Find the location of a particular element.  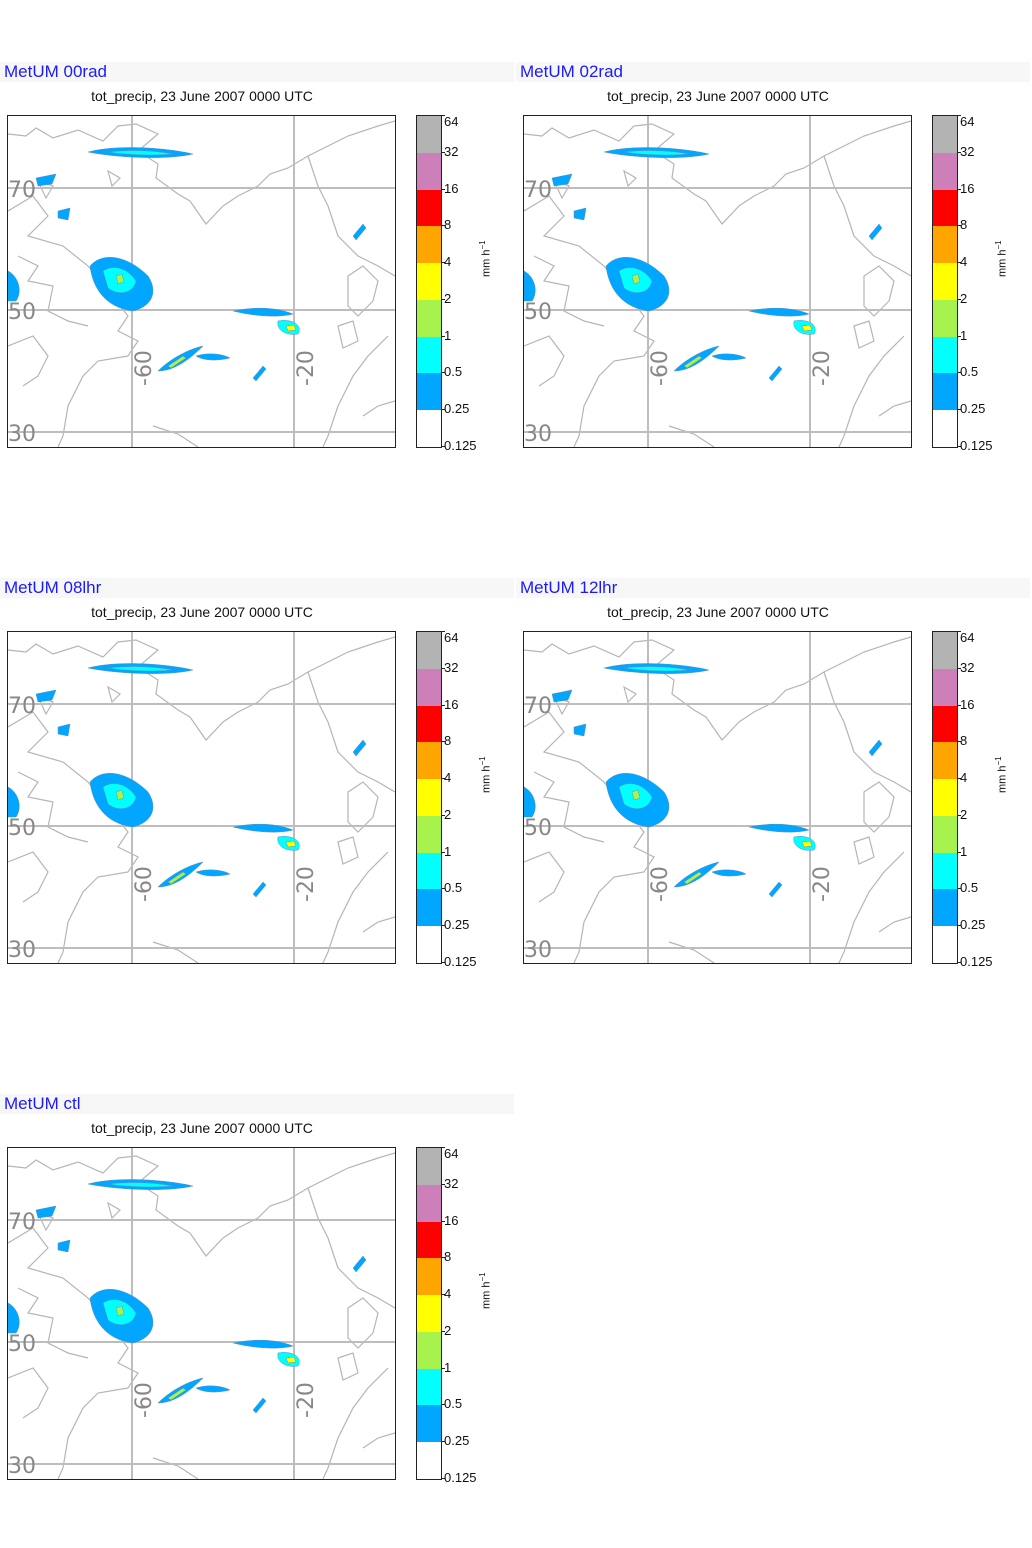

lon-label-minus60: -60 is located at coordinates (144, 1400).